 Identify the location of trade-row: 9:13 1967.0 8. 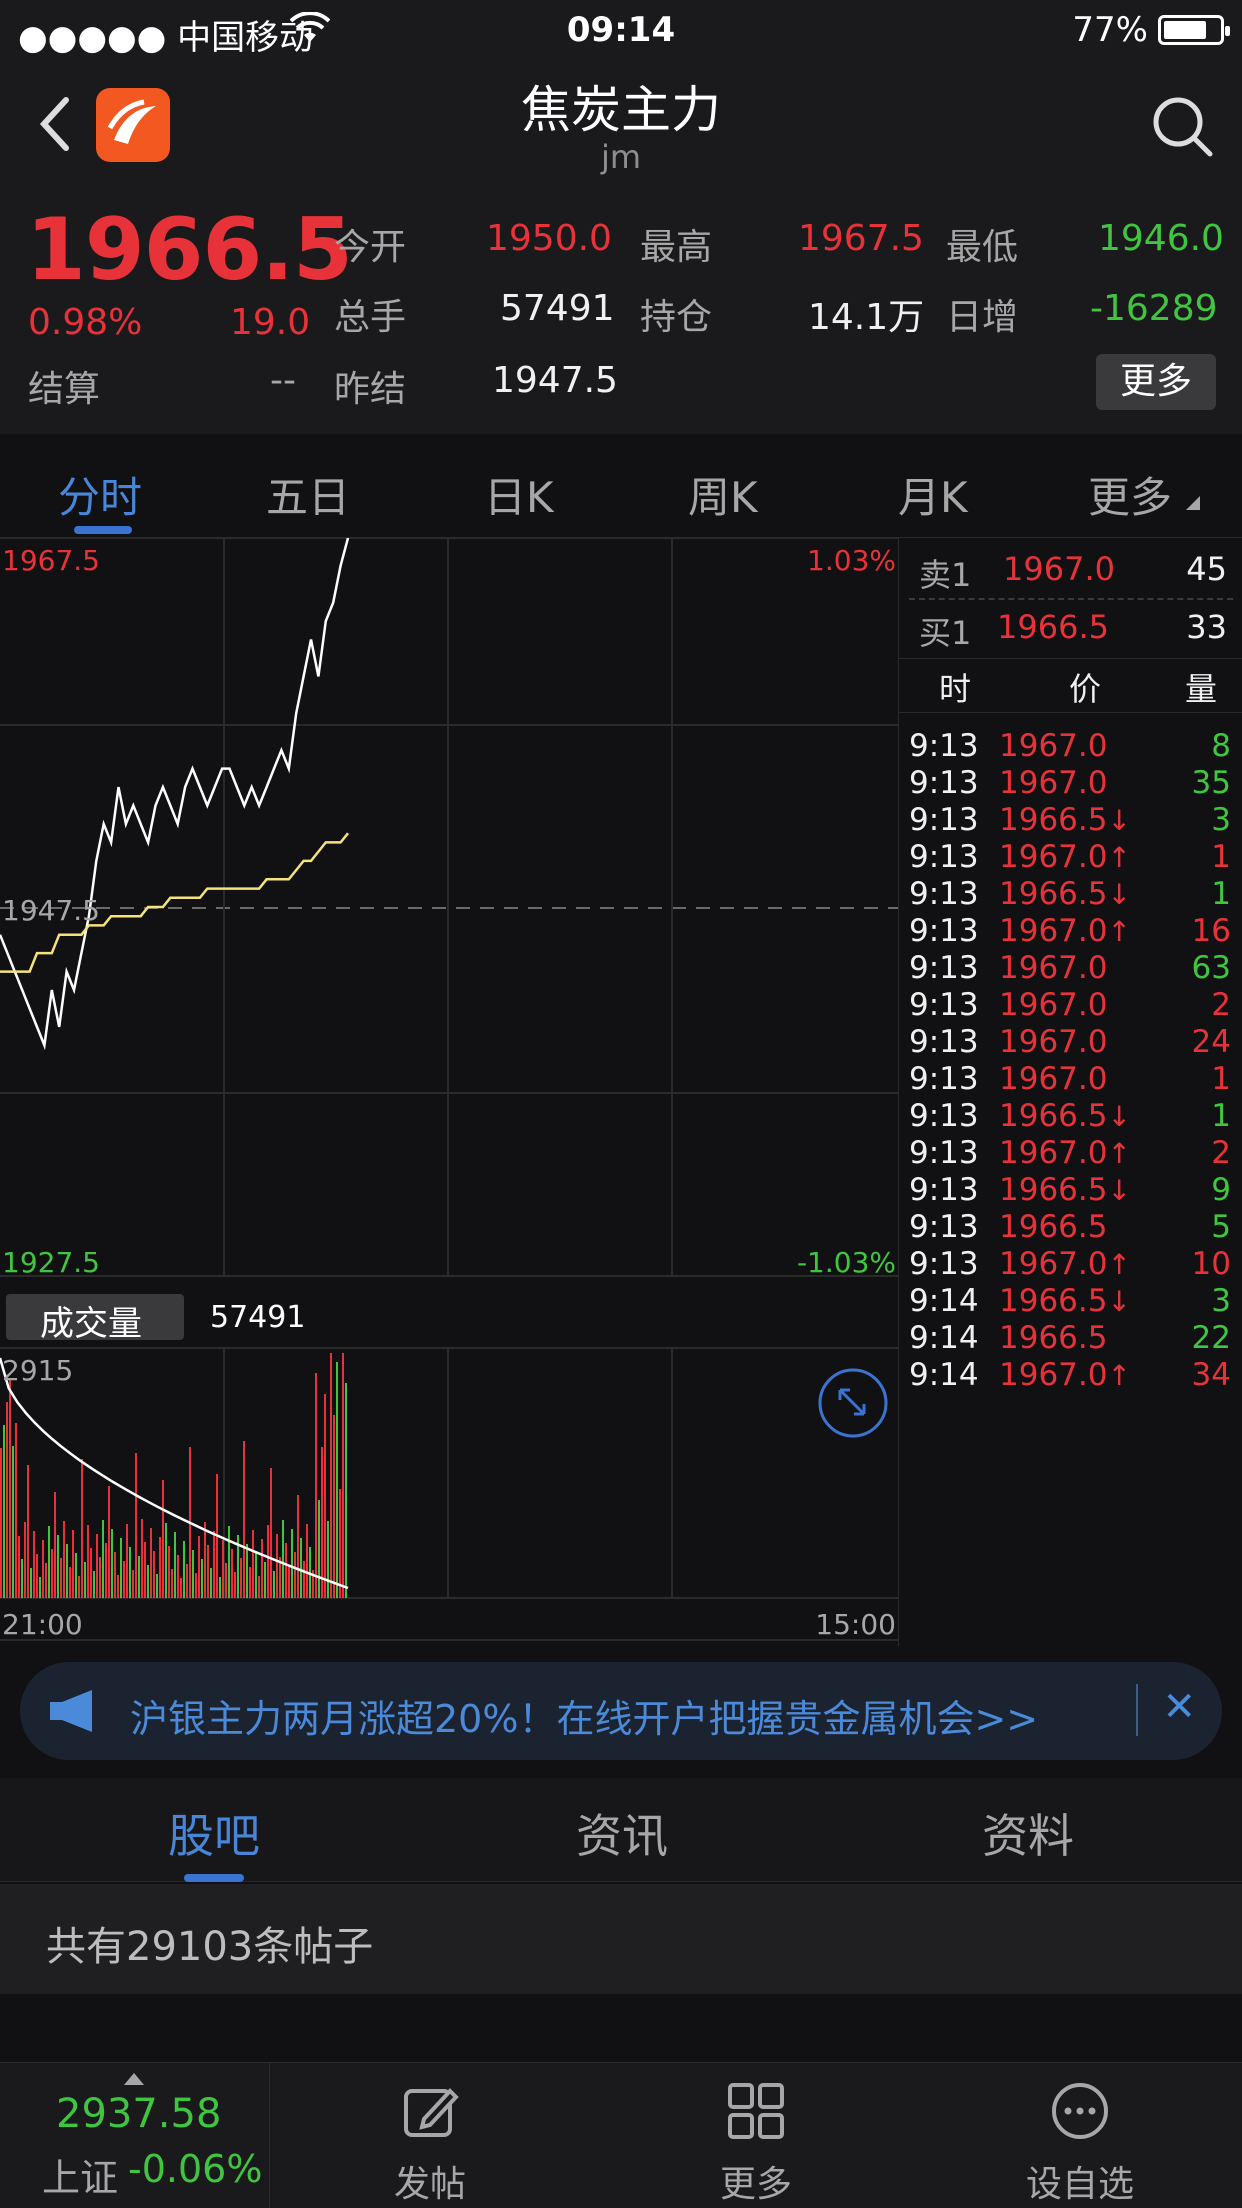
(1070, 748).